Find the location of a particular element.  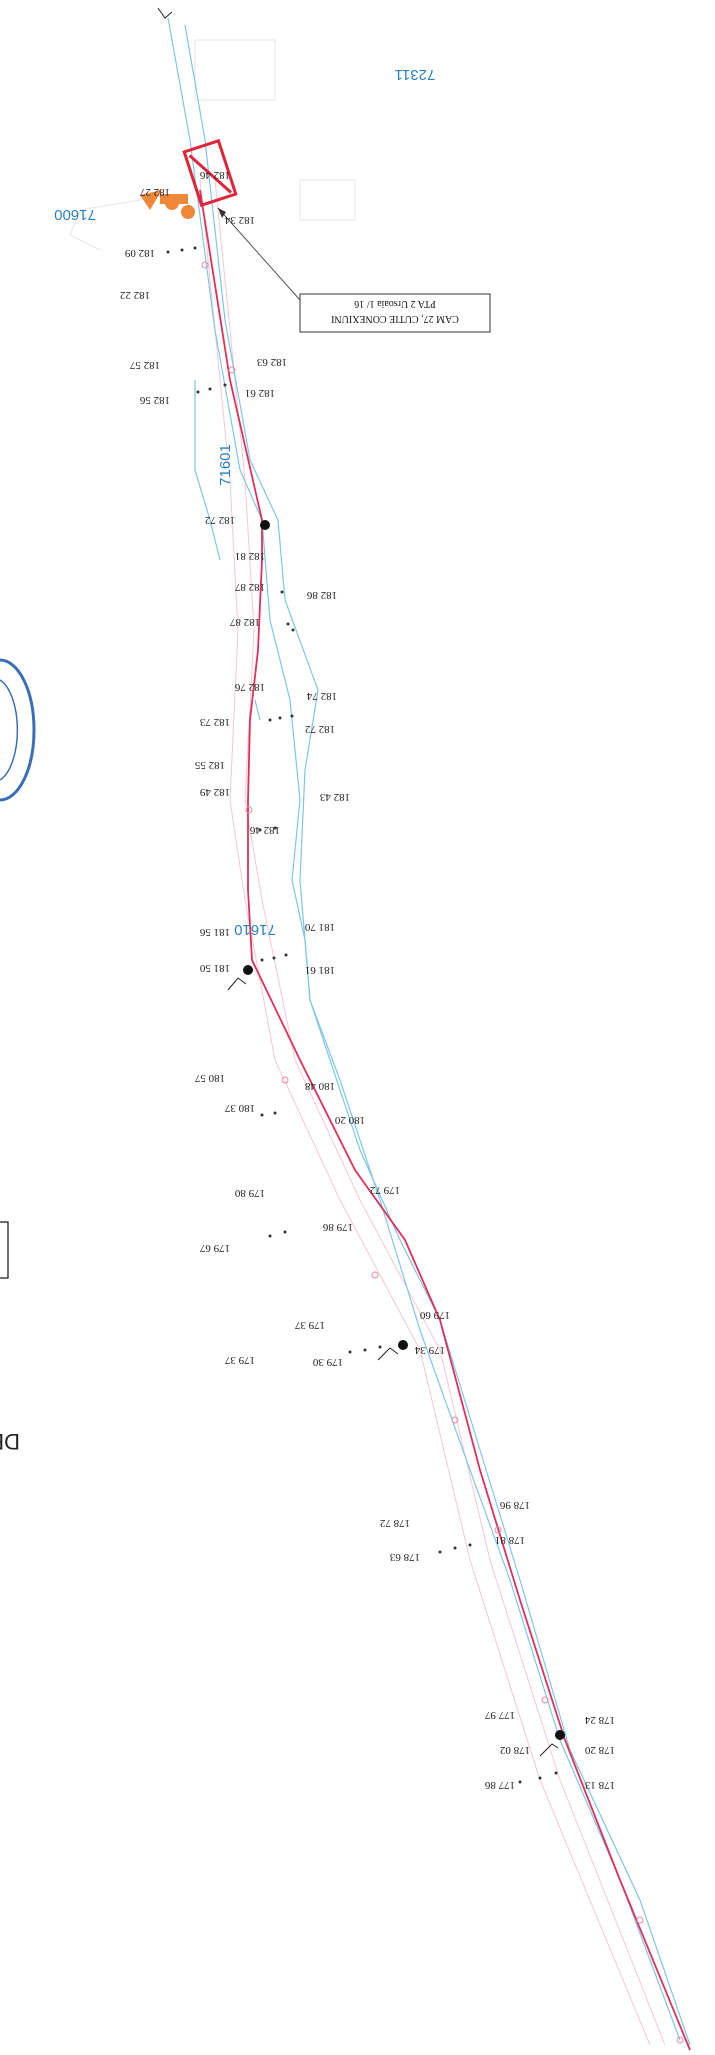

elevation-label: 182 56 is located at coordinates (154, 400).